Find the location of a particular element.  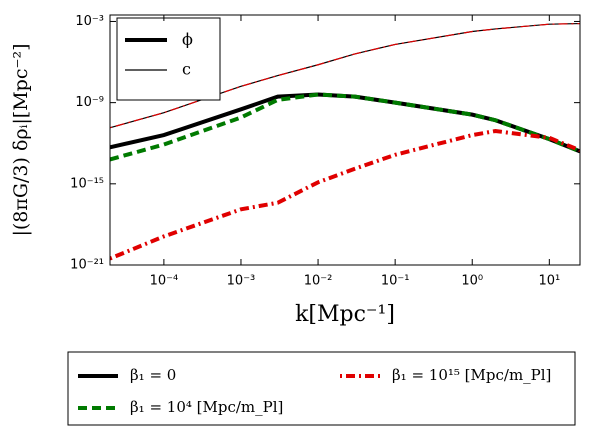

y-tick-label: 10⁻³ is located at coordinates (89, 21).